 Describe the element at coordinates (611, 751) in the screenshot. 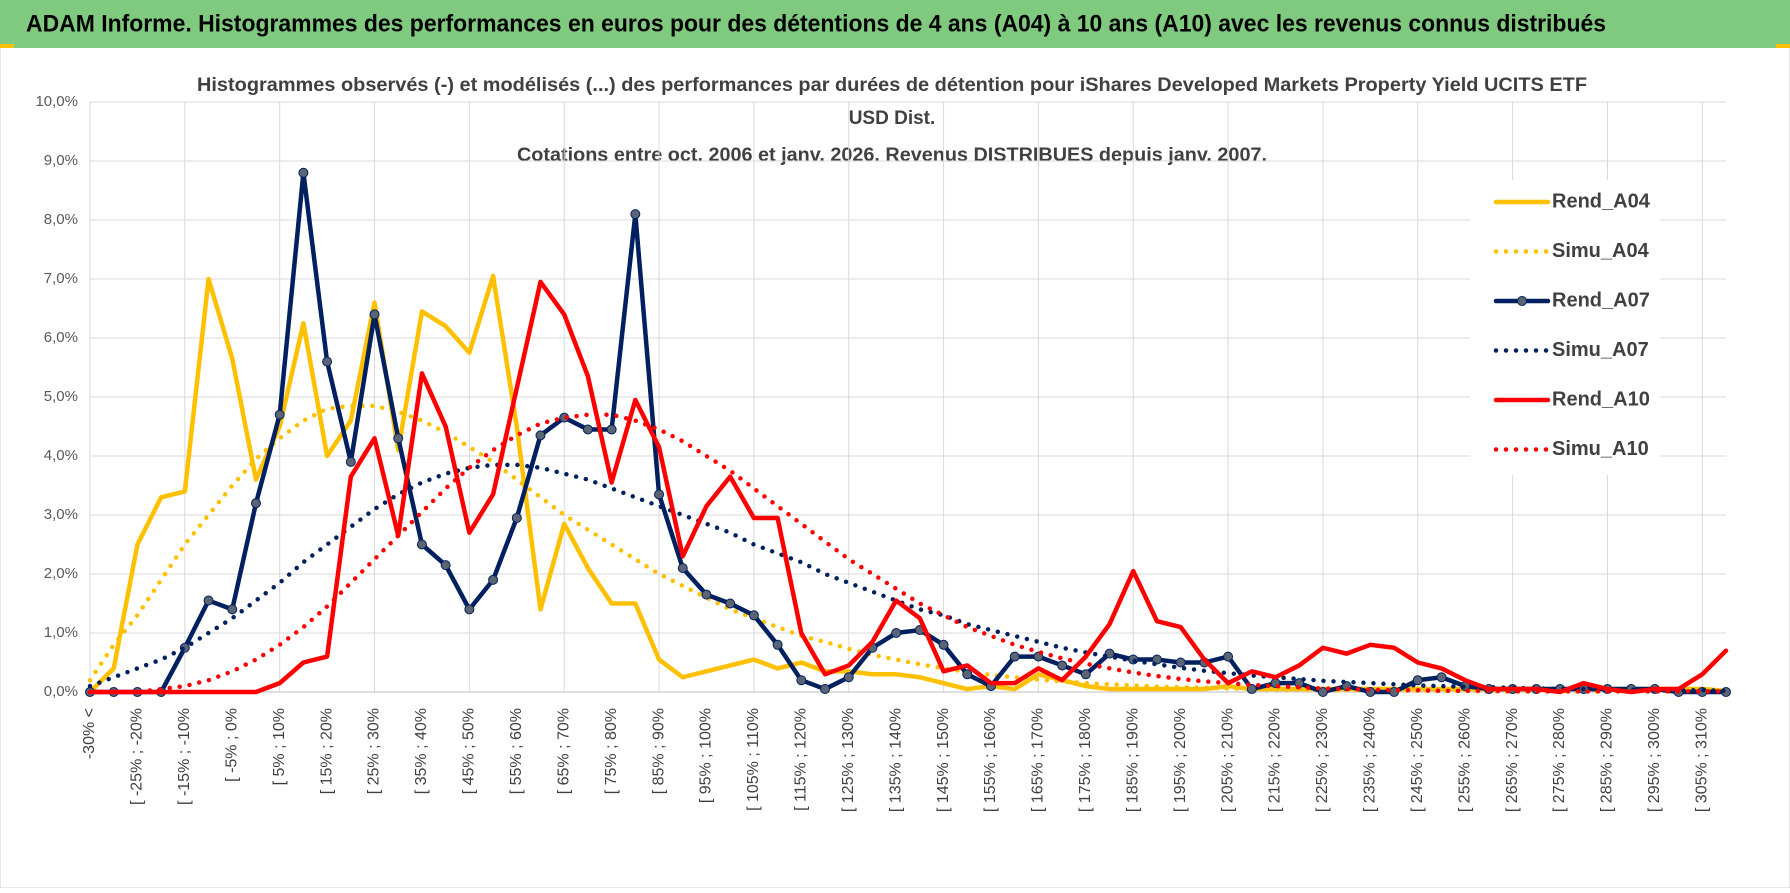

I see `x-tick-label: [ 75% ; 80%` at that location.